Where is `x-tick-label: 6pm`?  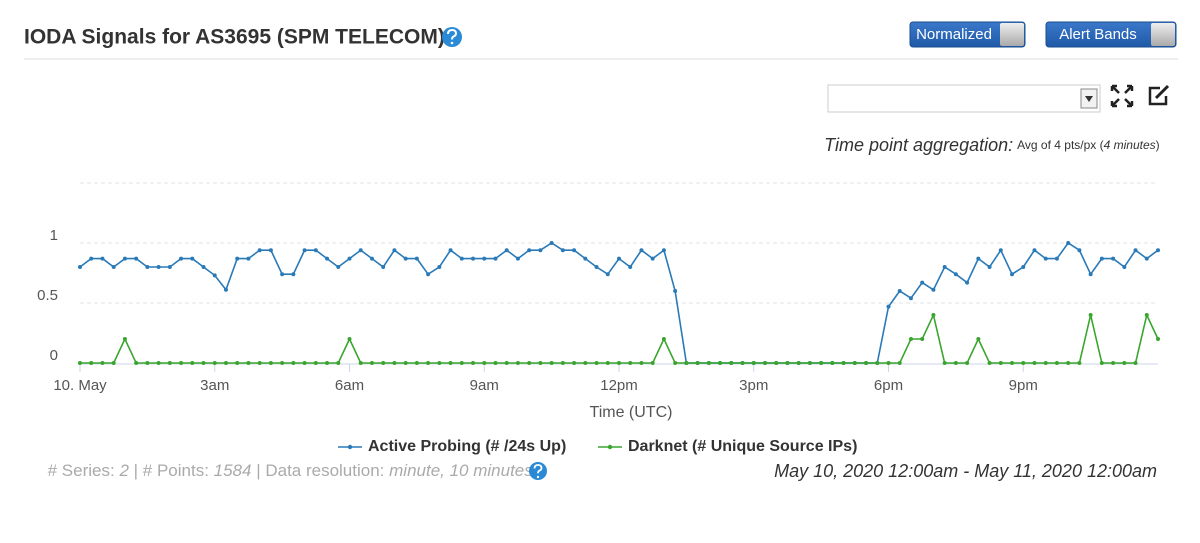 x-tick-label: 6pm is located at coordinates (888, 385).